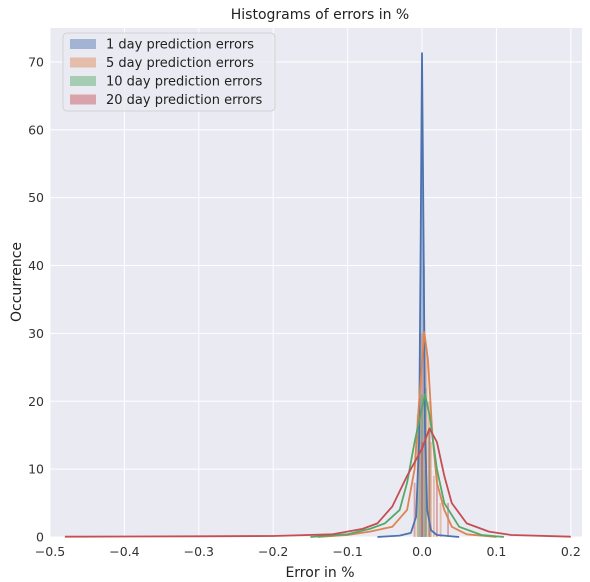 Image resolution: width=590 pixels, height=582 pixels. I want to click on y-tick-label: 10, so click(36, 469).